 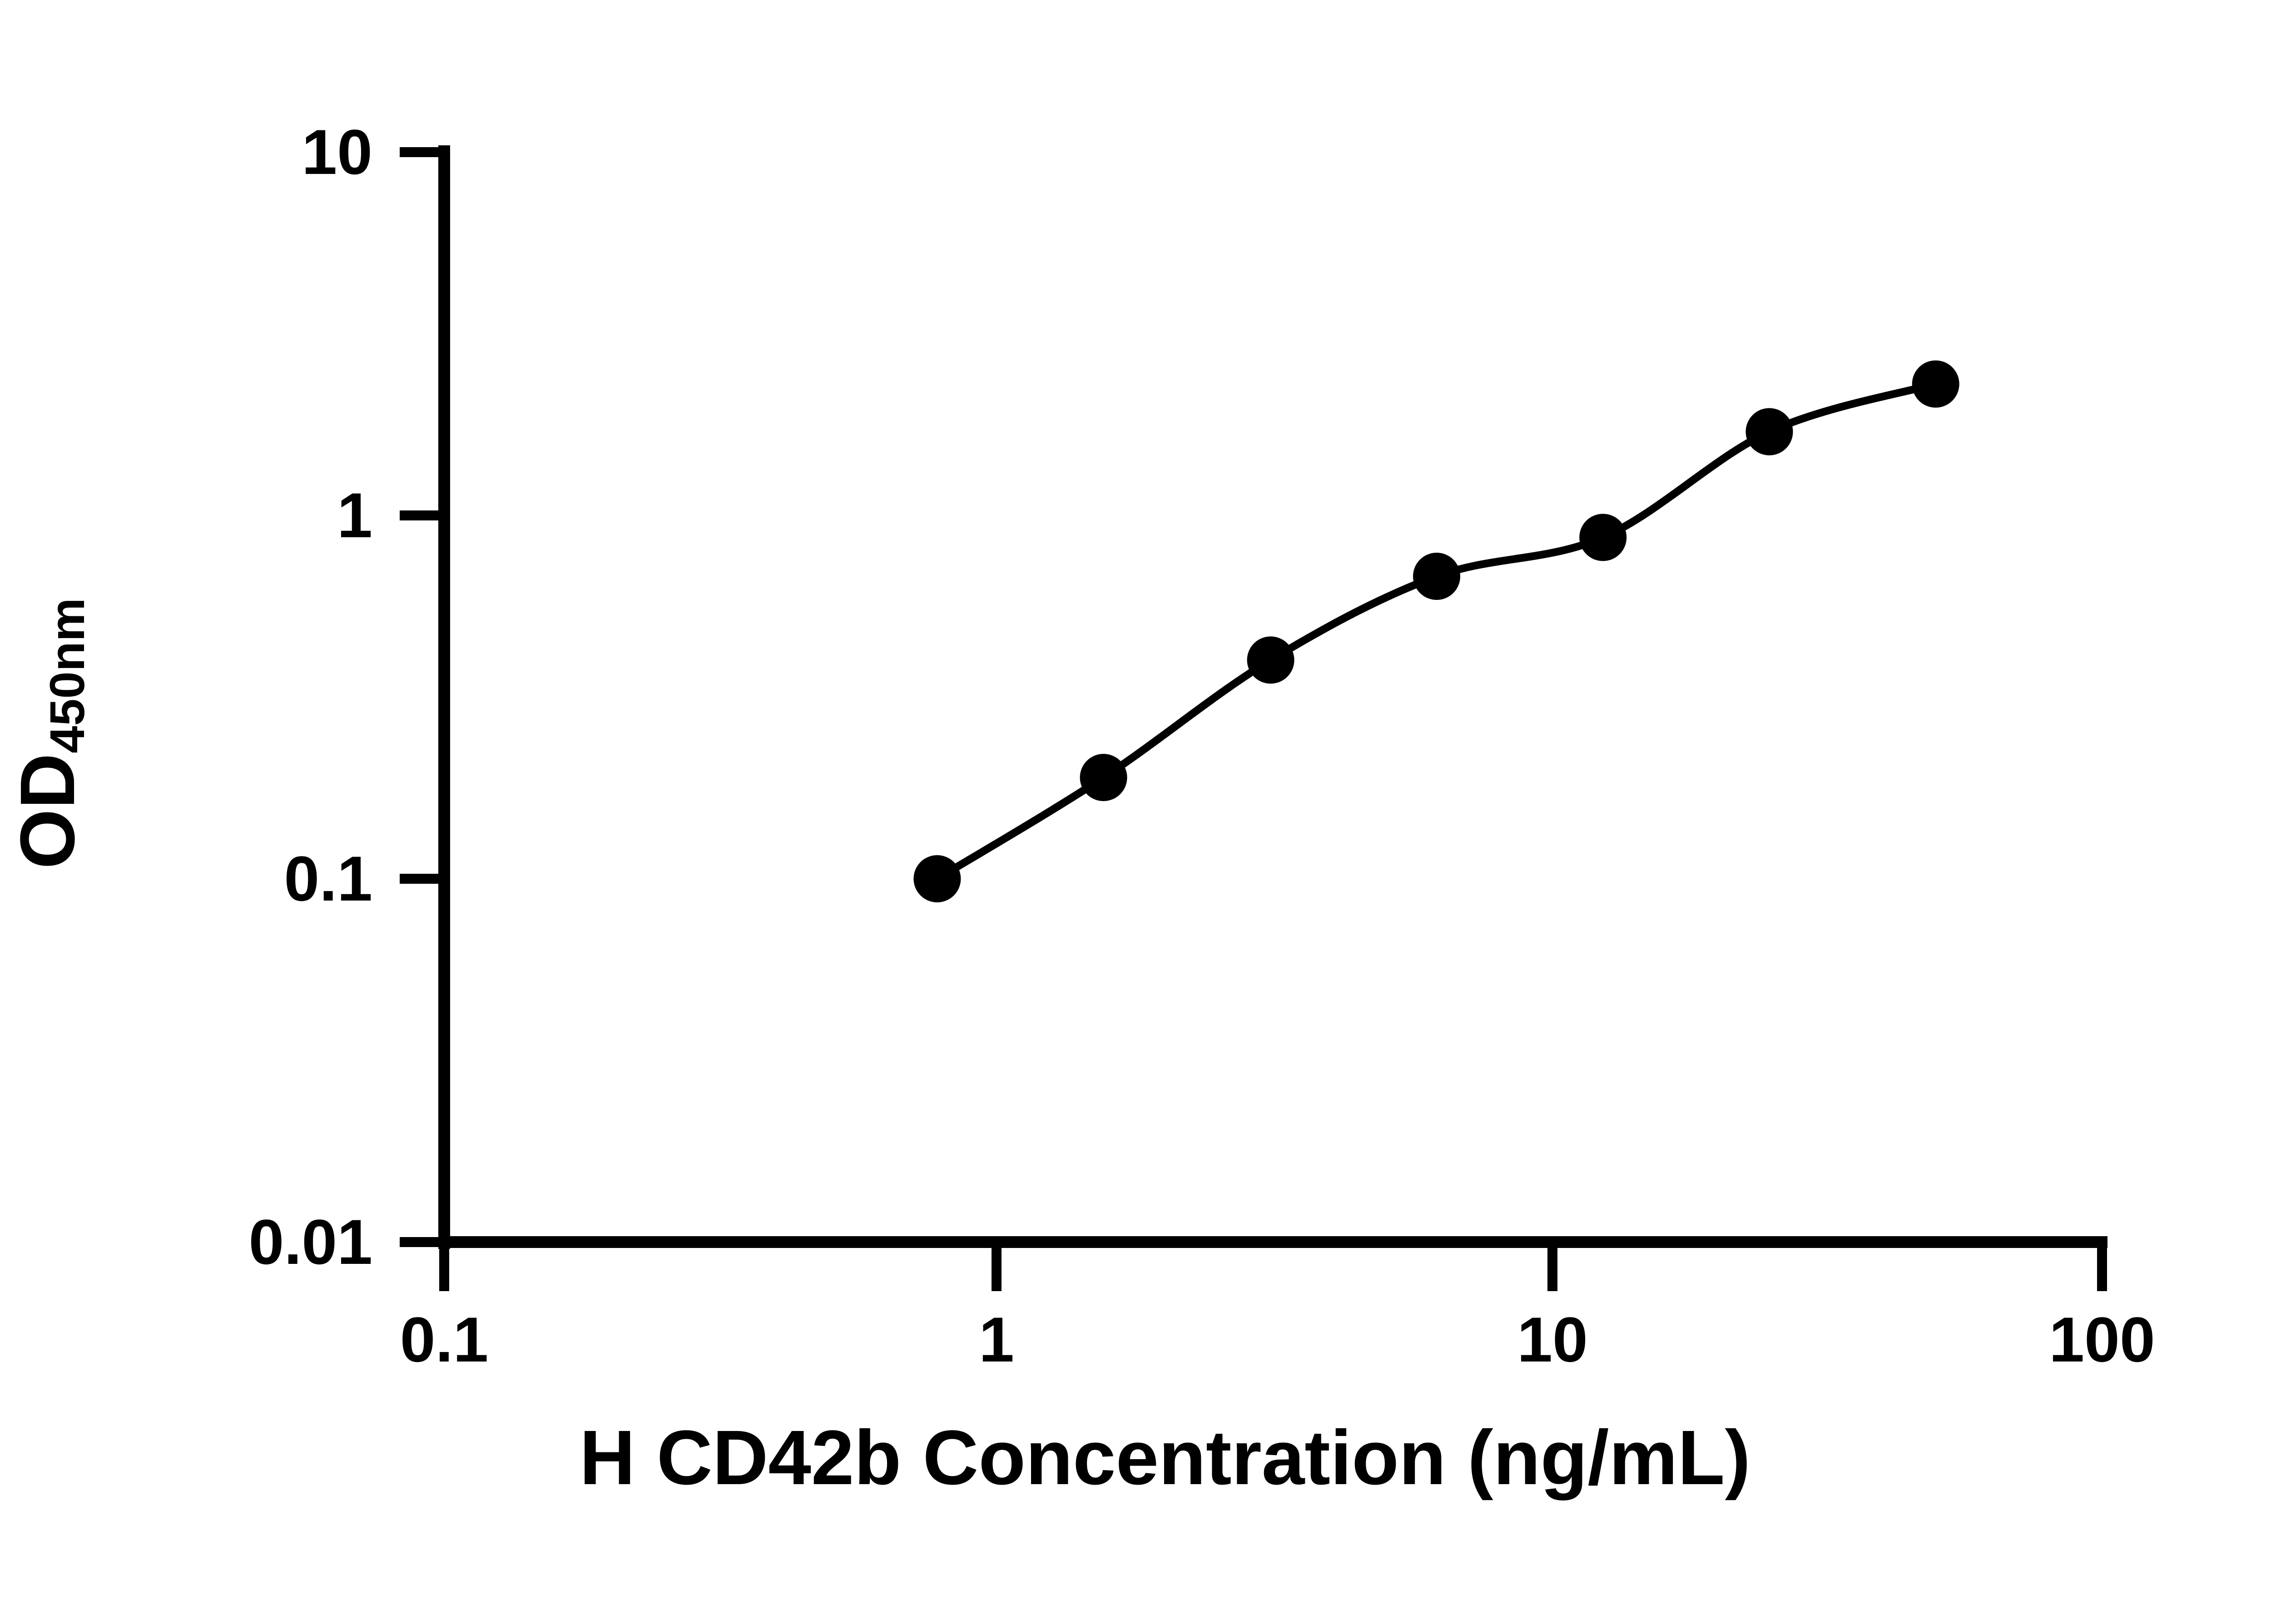 What do you see at coordinates (1552, 1339) in the screenshot?
I see `x-tick-label-10: 10` at bounding box center [1552, 1339].